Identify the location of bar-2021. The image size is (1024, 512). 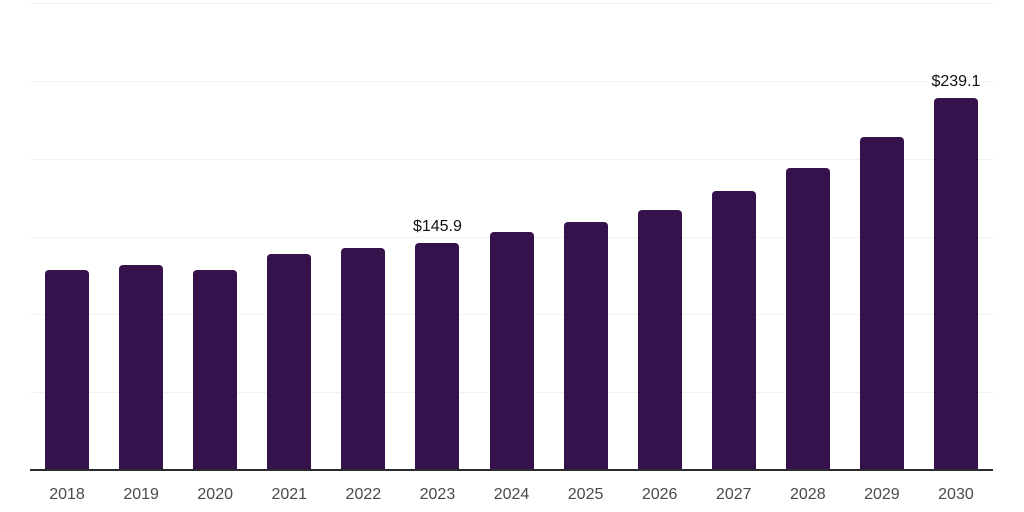
(289, 362).